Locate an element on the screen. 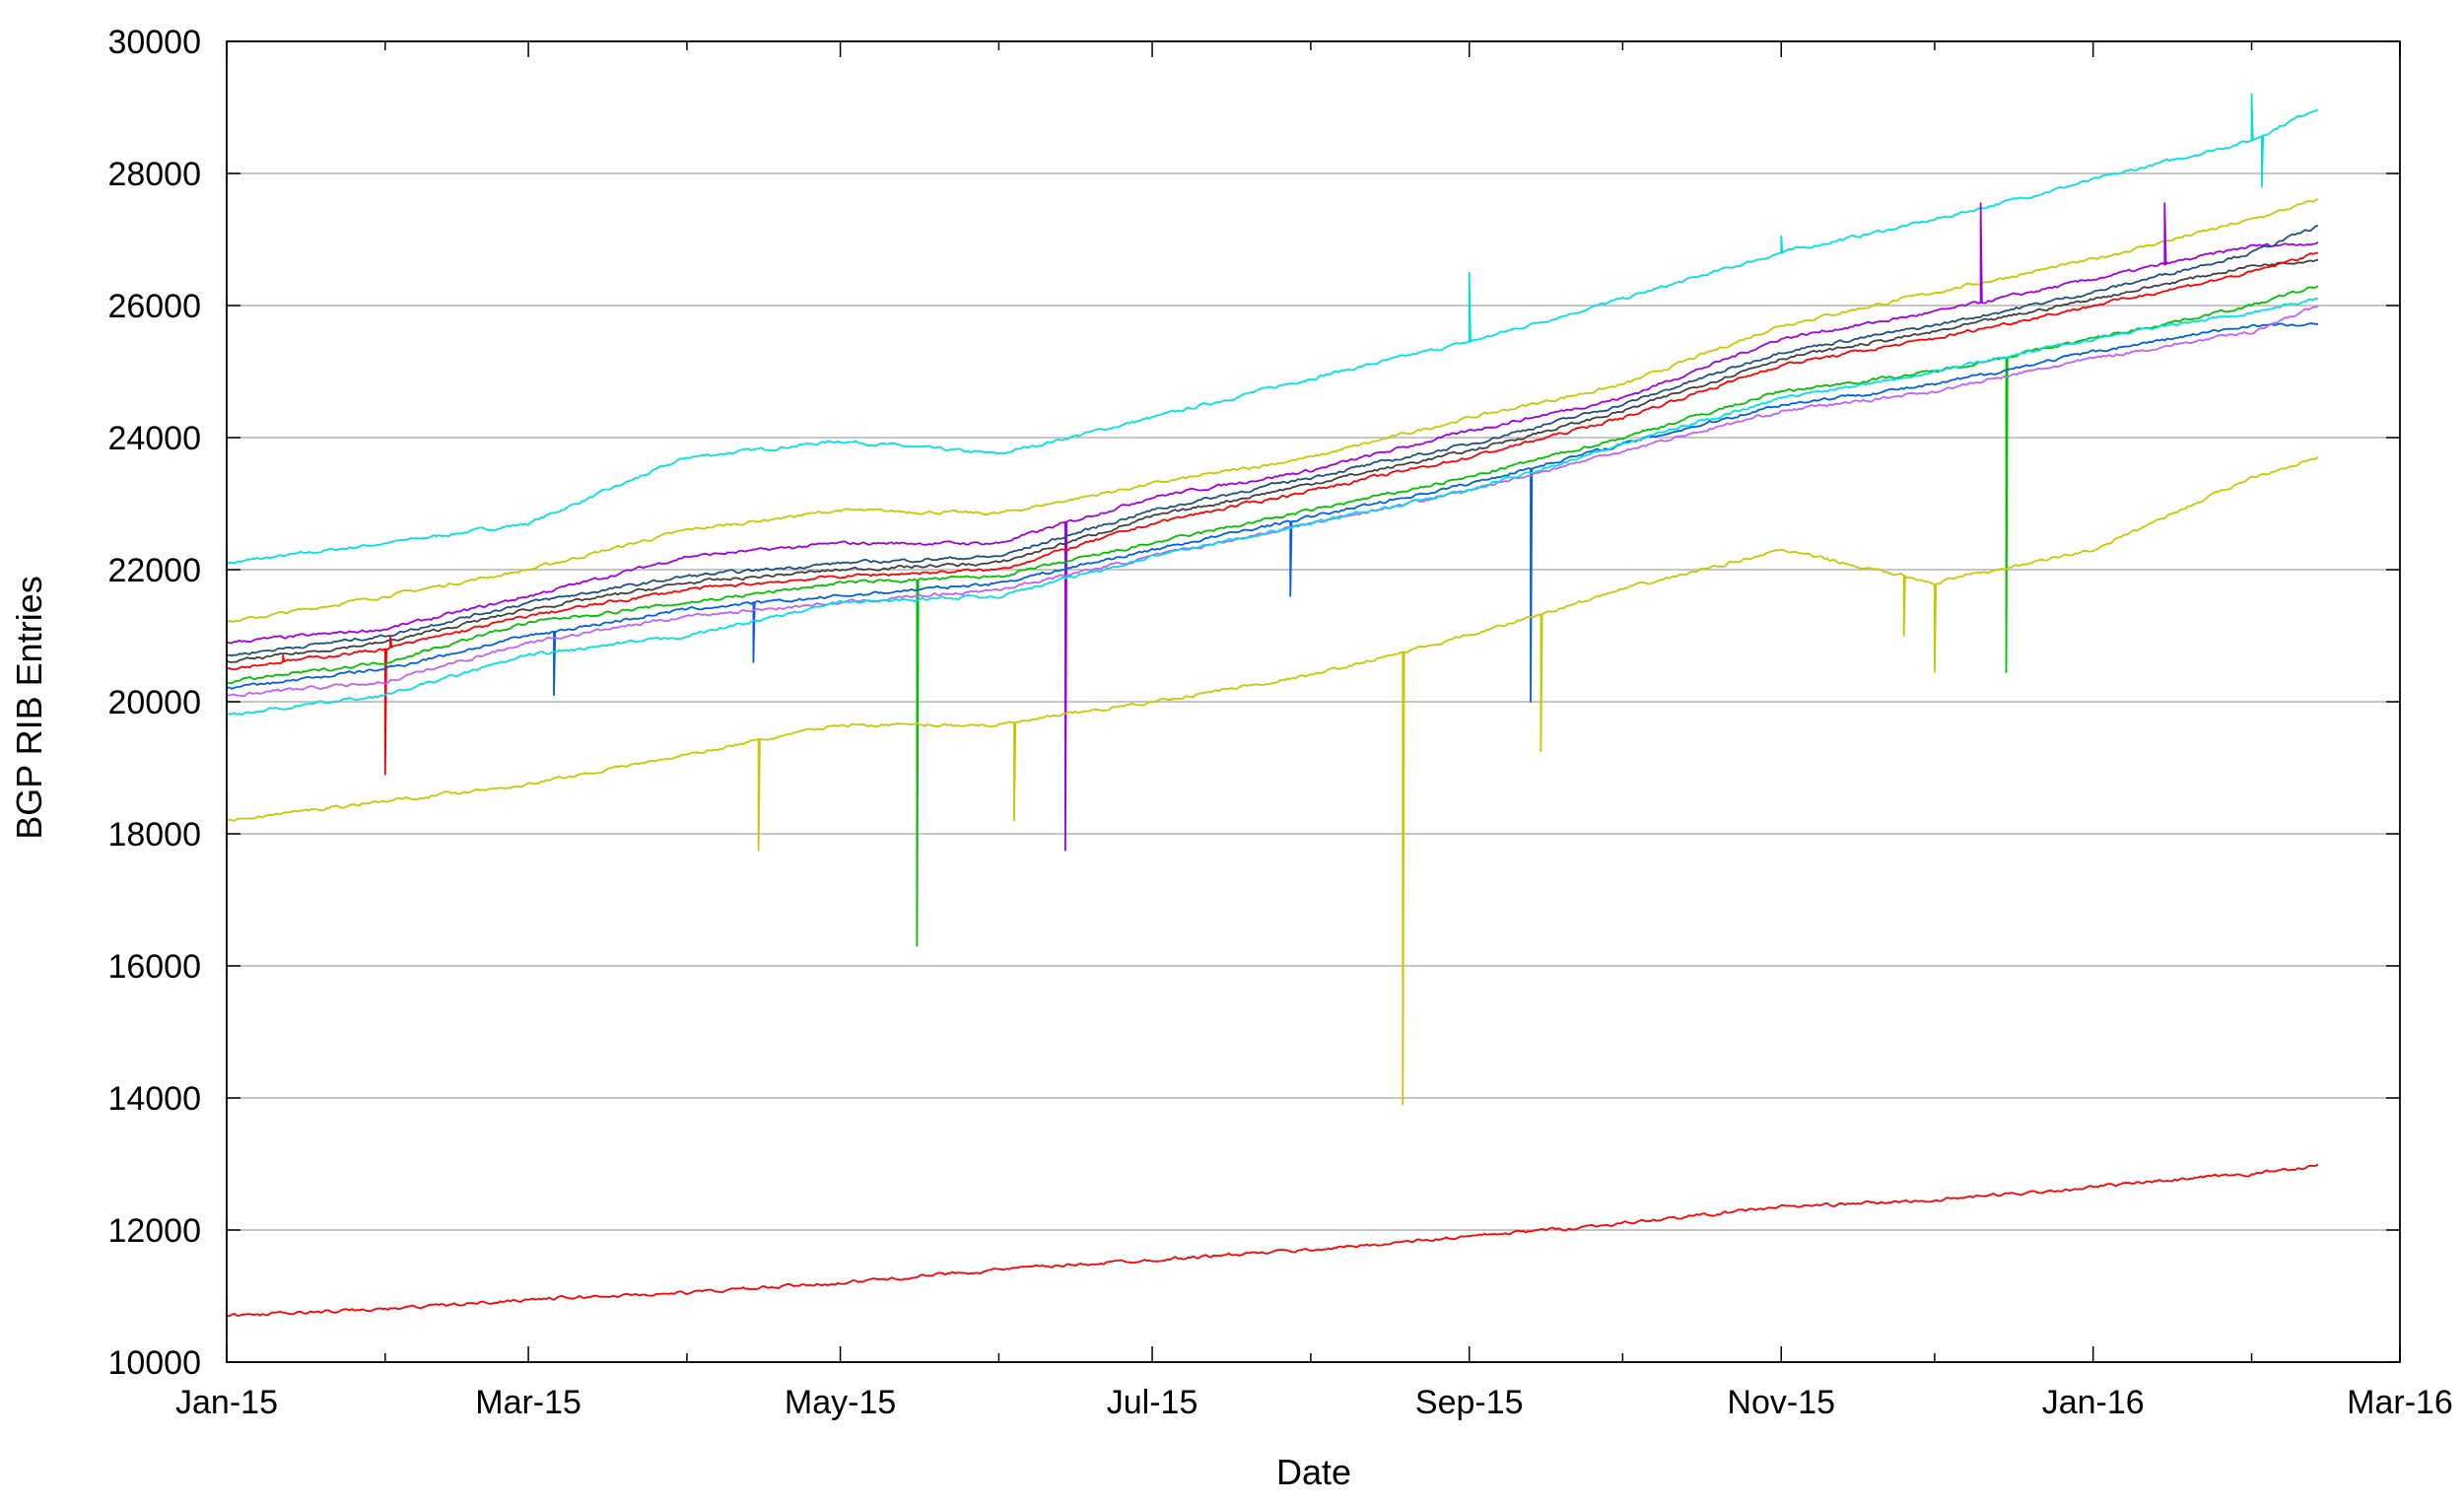  y-tick-label: 12000 is located at coordinates (154, 1231).